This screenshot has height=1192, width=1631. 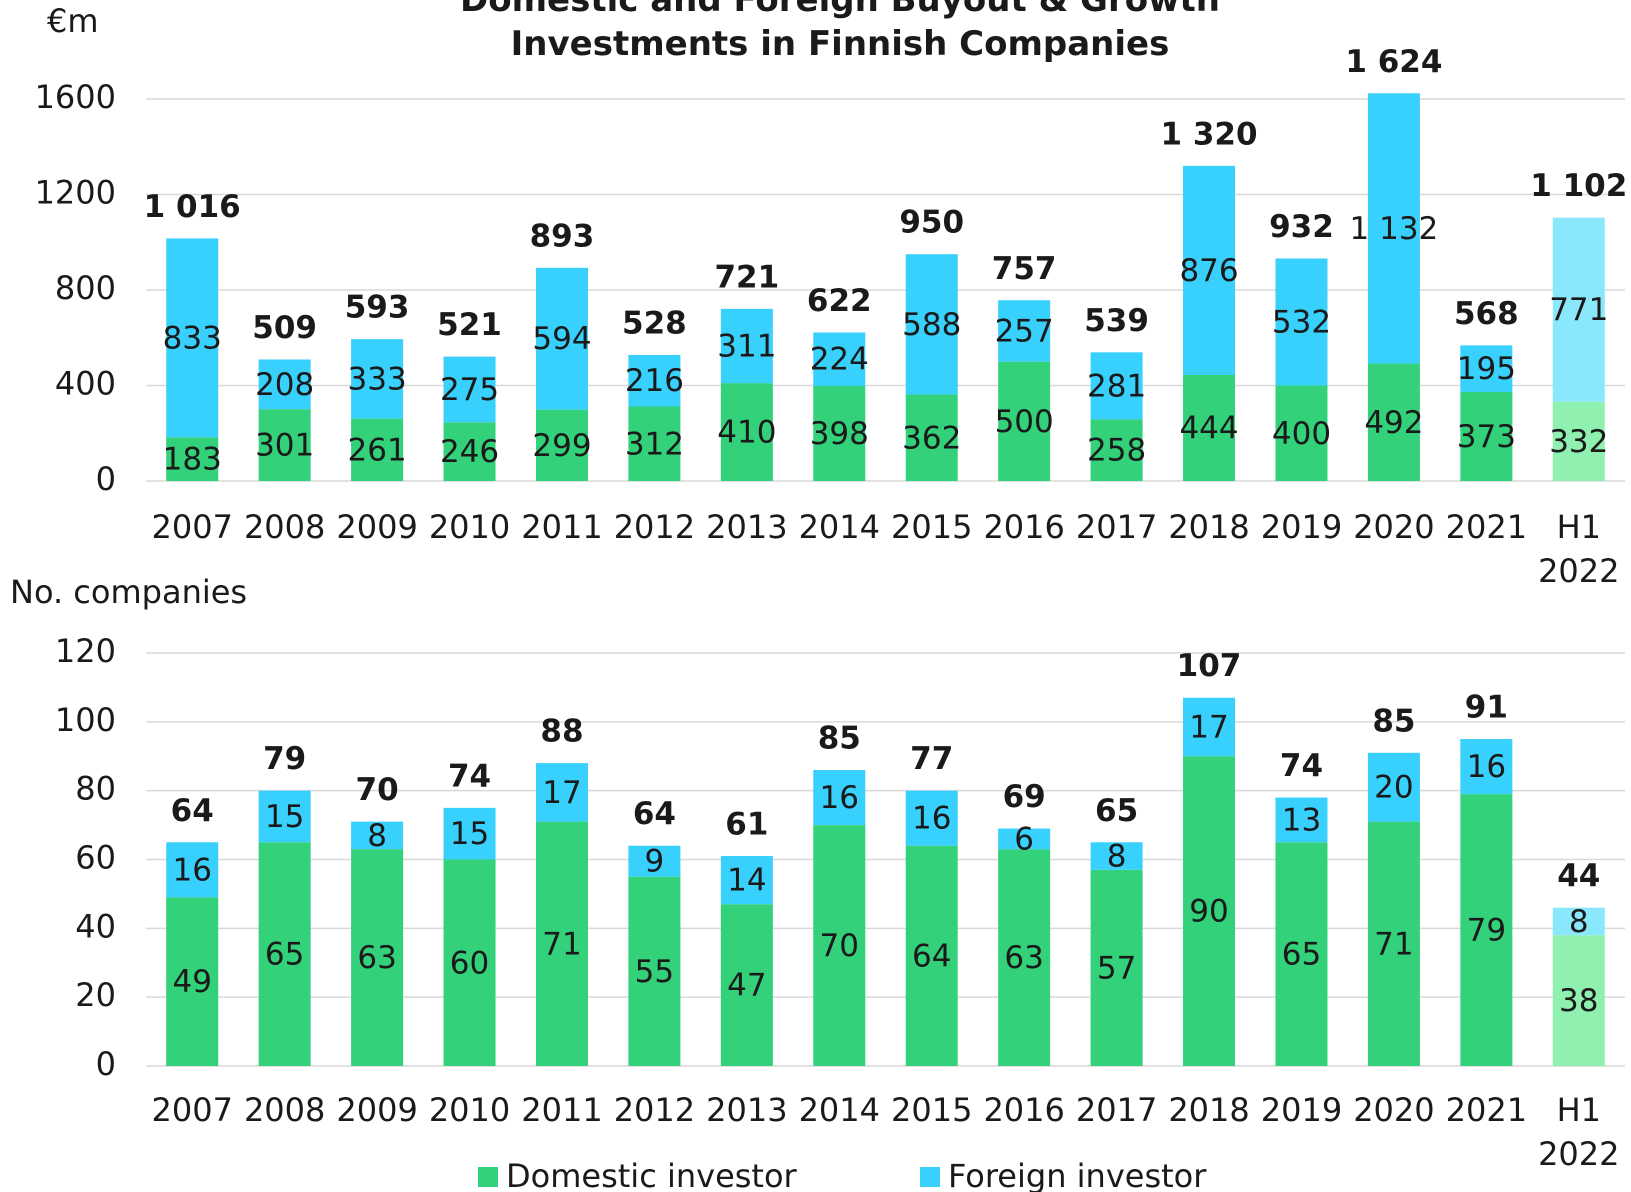 What do you see at coordinates (746, 433) in the screenshot?
I see `data-label: 410` at bounding box center [746, 433].